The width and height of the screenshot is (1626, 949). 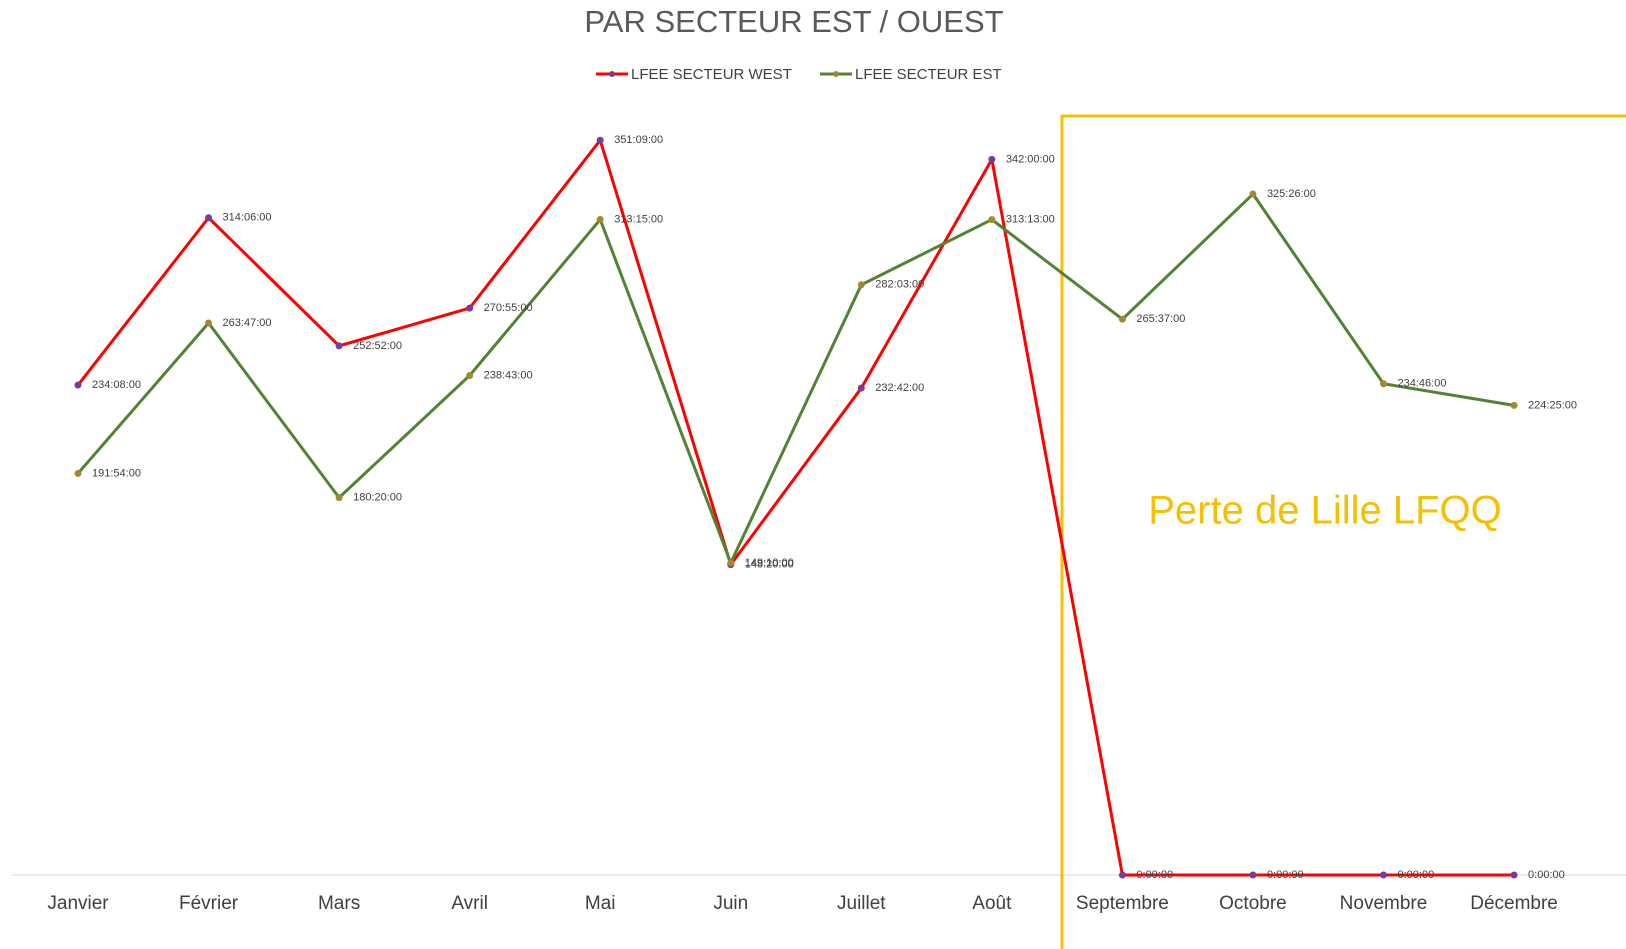 I want to click on data-label: 191:54:00, so click(x=116, y=473).